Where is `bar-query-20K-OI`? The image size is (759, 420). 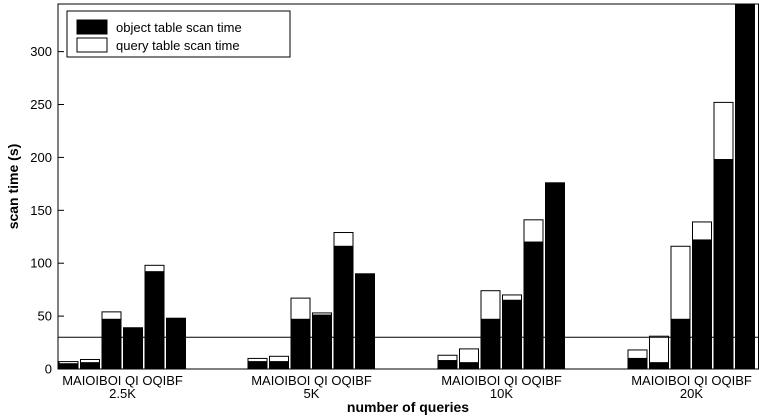
bar-query-20K-OI is located at coordinates (680, 282).